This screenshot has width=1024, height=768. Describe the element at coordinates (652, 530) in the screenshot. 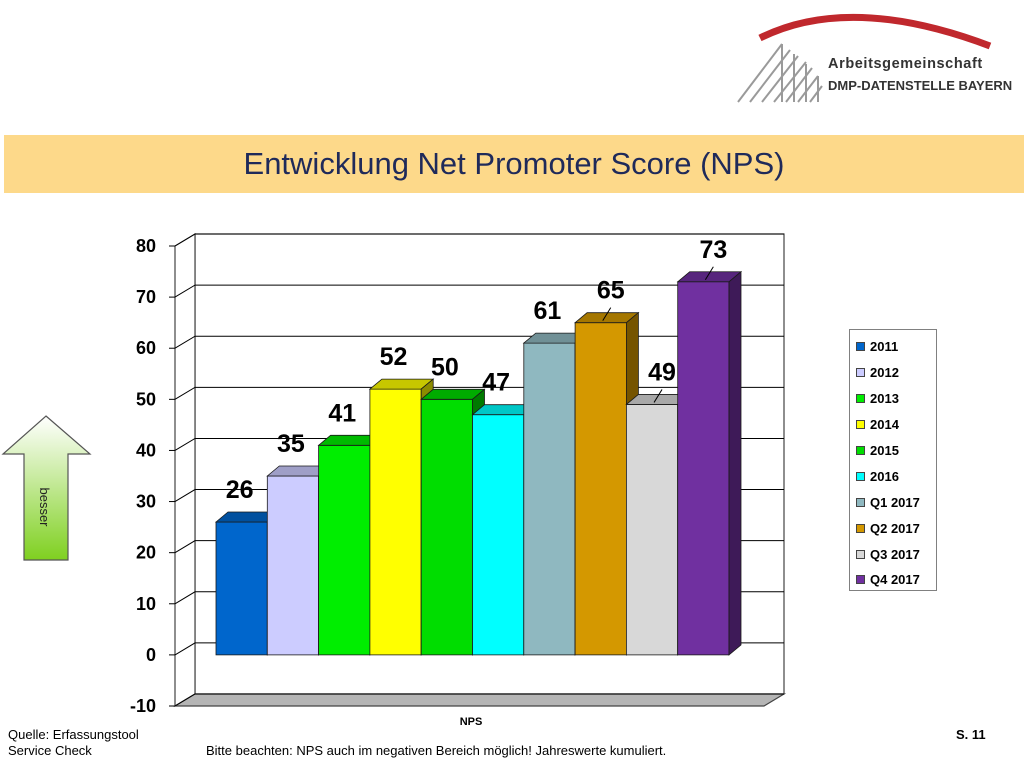

I see `bar-q3-2017` at that location.